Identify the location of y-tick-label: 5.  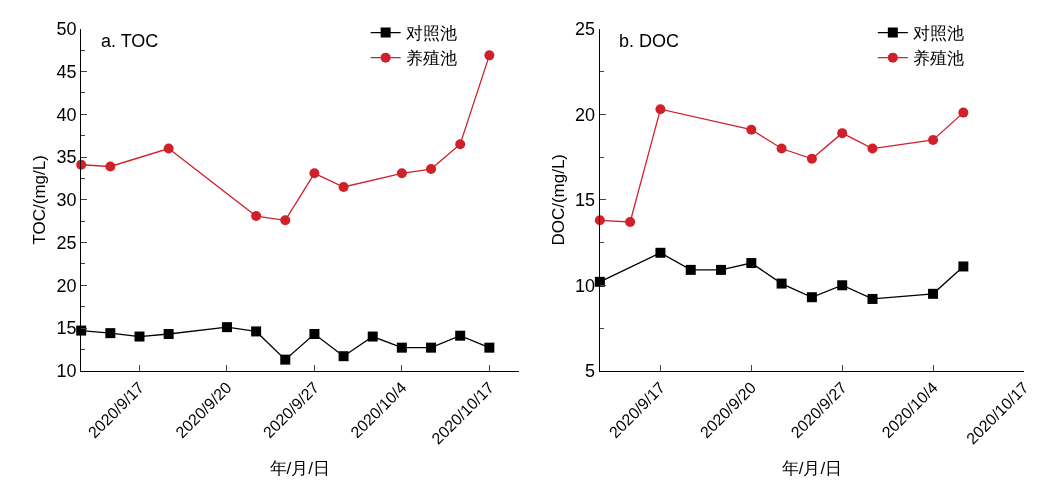
(590, 371).